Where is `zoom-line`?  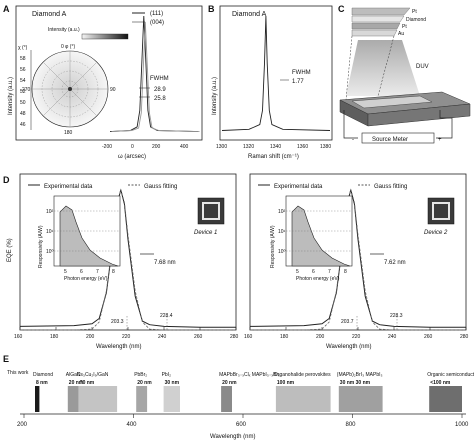 zoom-line is located at coordinates (349, 68).